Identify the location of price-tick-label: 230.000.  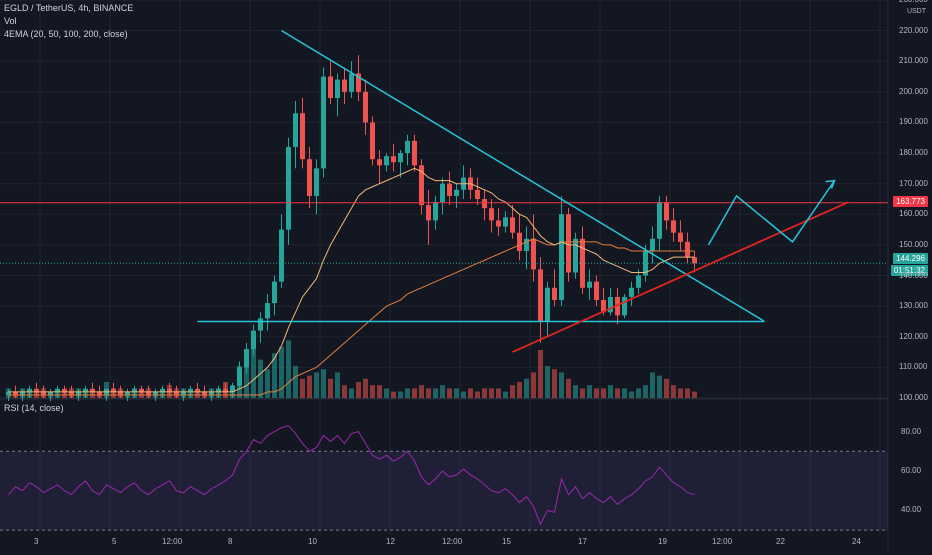
(913, 2).